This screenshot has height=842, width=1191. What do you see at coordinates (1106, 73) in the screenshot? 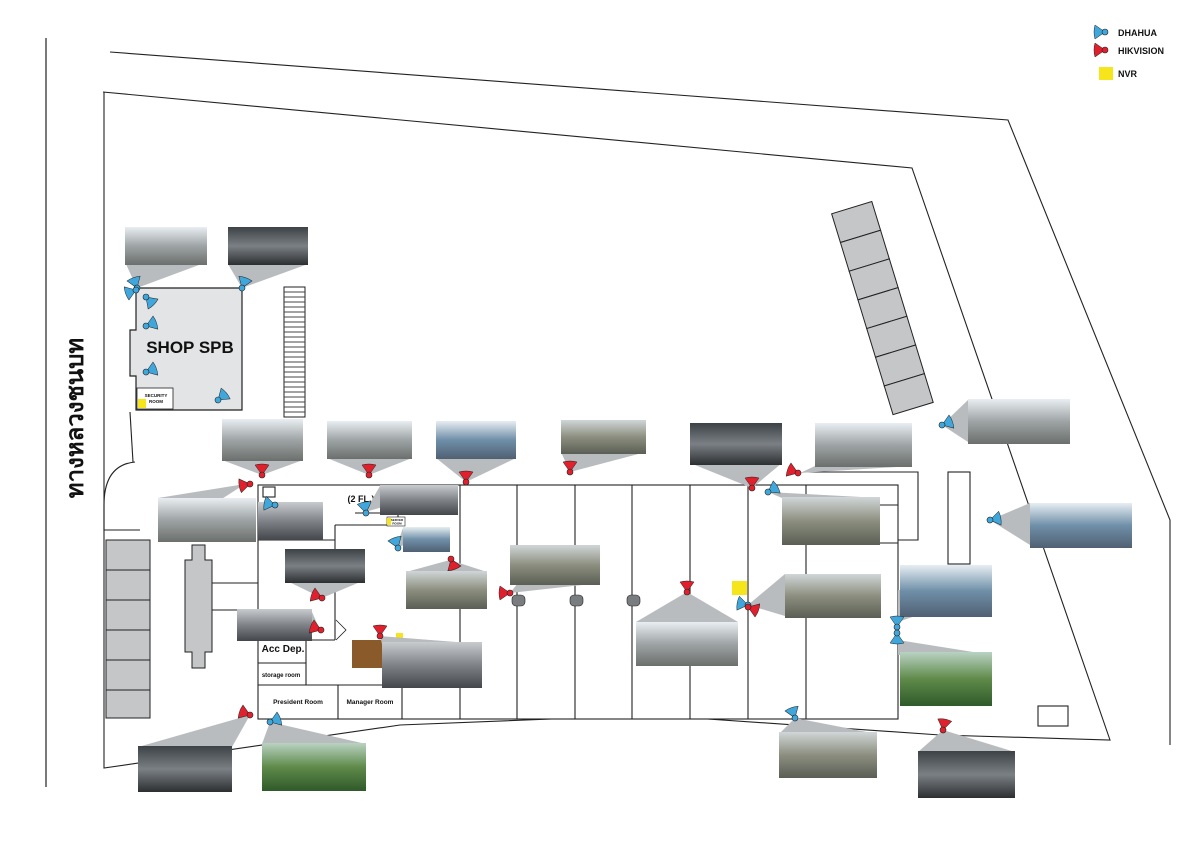
I see `nvr-icon` at bounding box center [1106, 73].